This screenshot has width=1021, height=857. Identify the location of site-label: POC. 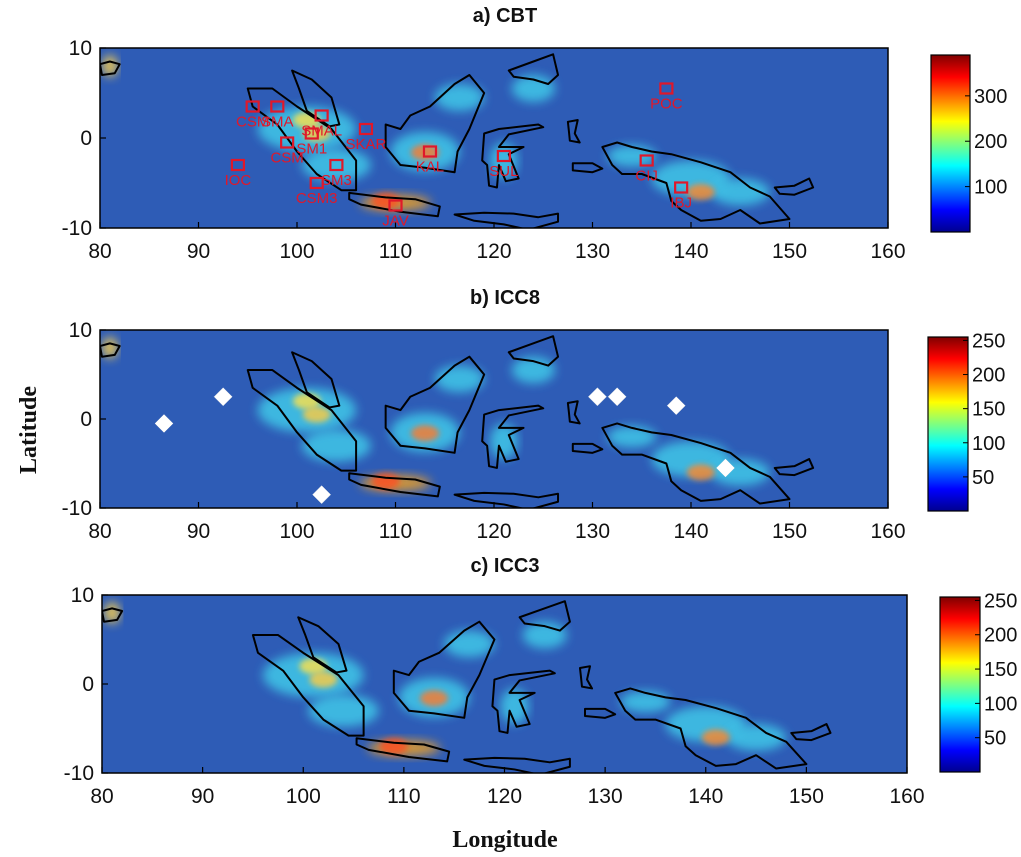
(666, 104).